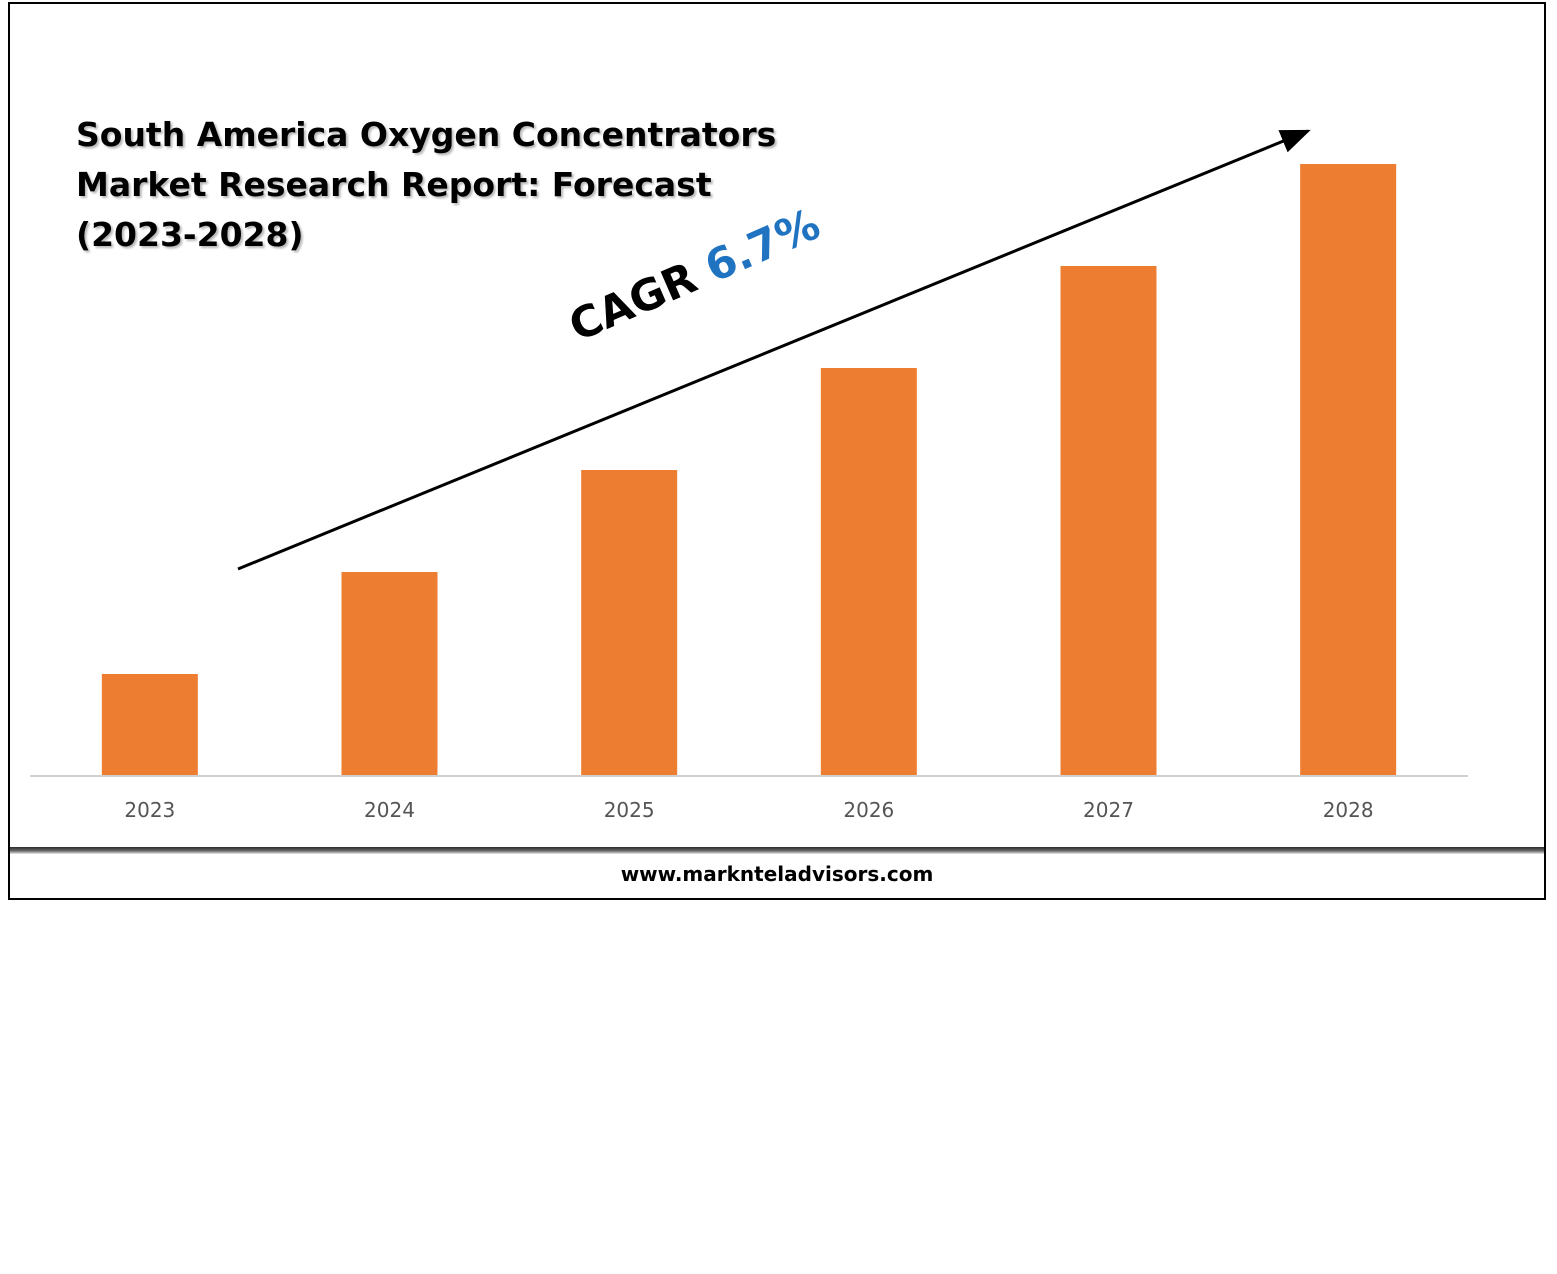 This screenshot has height=1274, width=1557. What do you see at coordinates (868, 572) in the screenshot?
I see `bar-2026` at bounding box center [868, 572].